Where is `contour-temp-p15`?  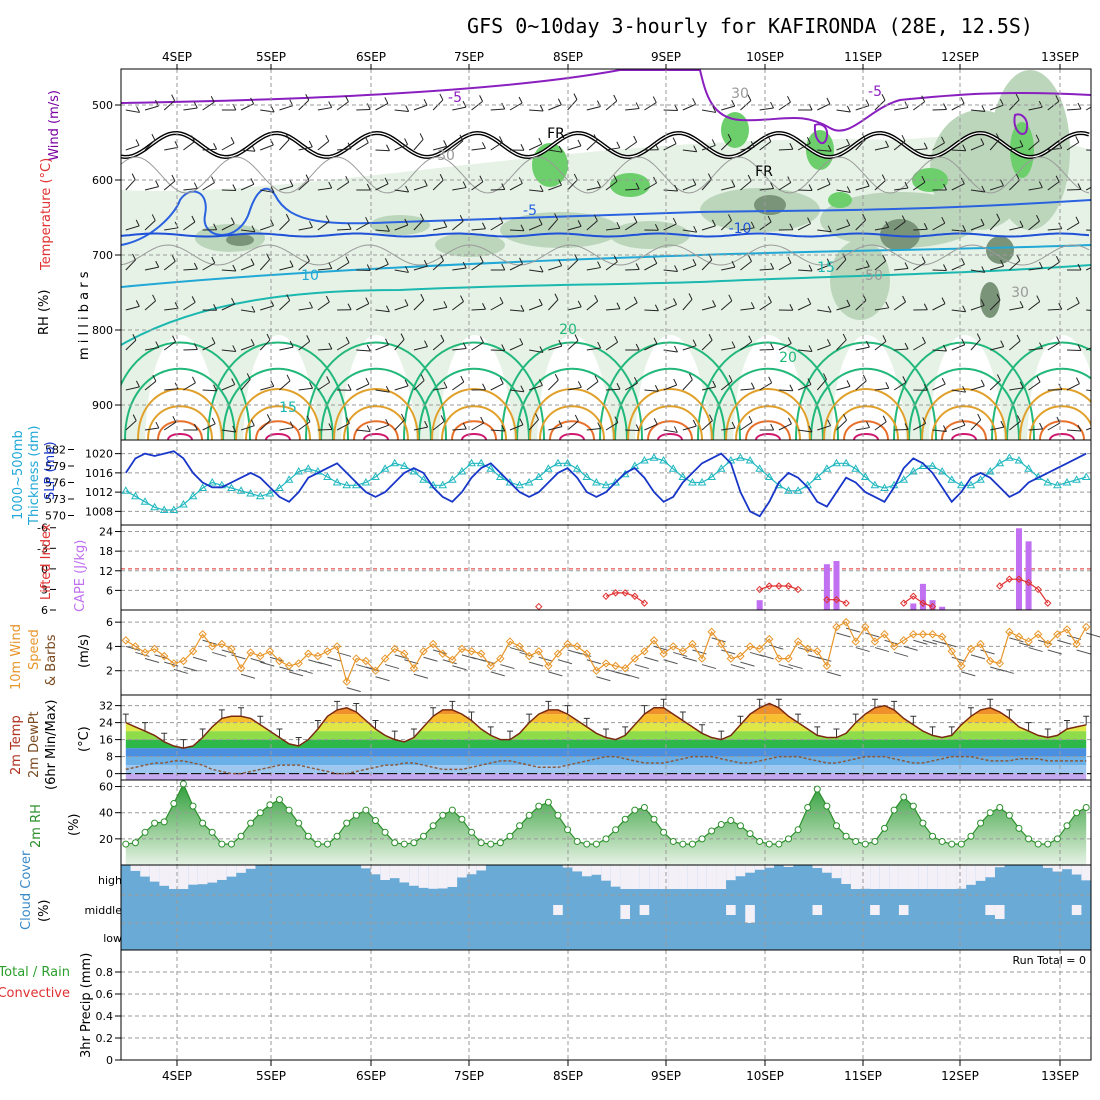 contour-temp-p15 is located at coordinates (606, 305).